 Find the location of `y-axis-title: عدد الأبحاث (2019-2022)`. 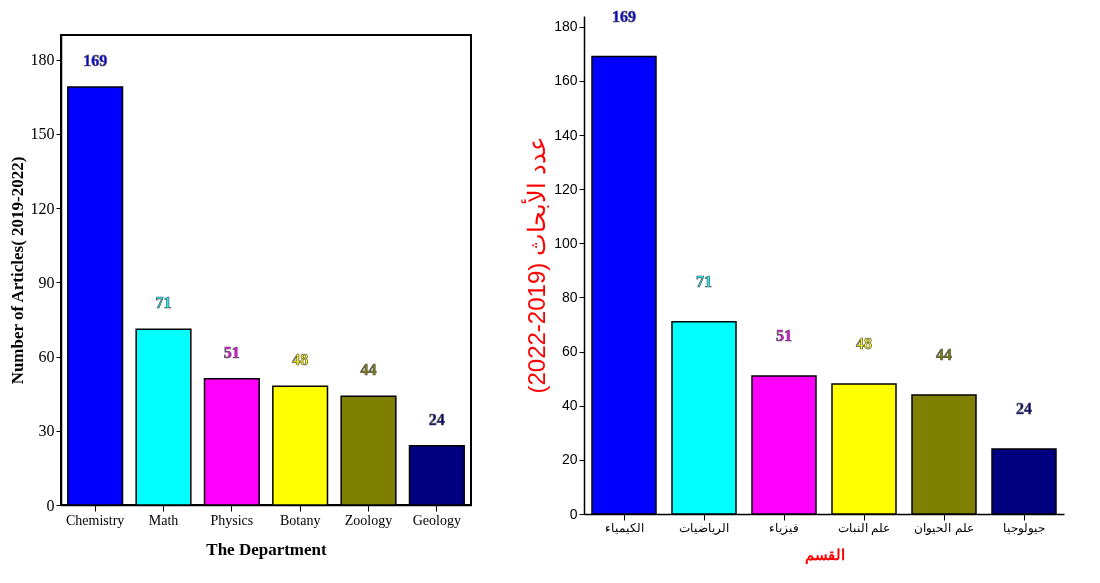

y-axis-title: عدد الأبحاث (2019-2022) is located at coordinates (536, 265).